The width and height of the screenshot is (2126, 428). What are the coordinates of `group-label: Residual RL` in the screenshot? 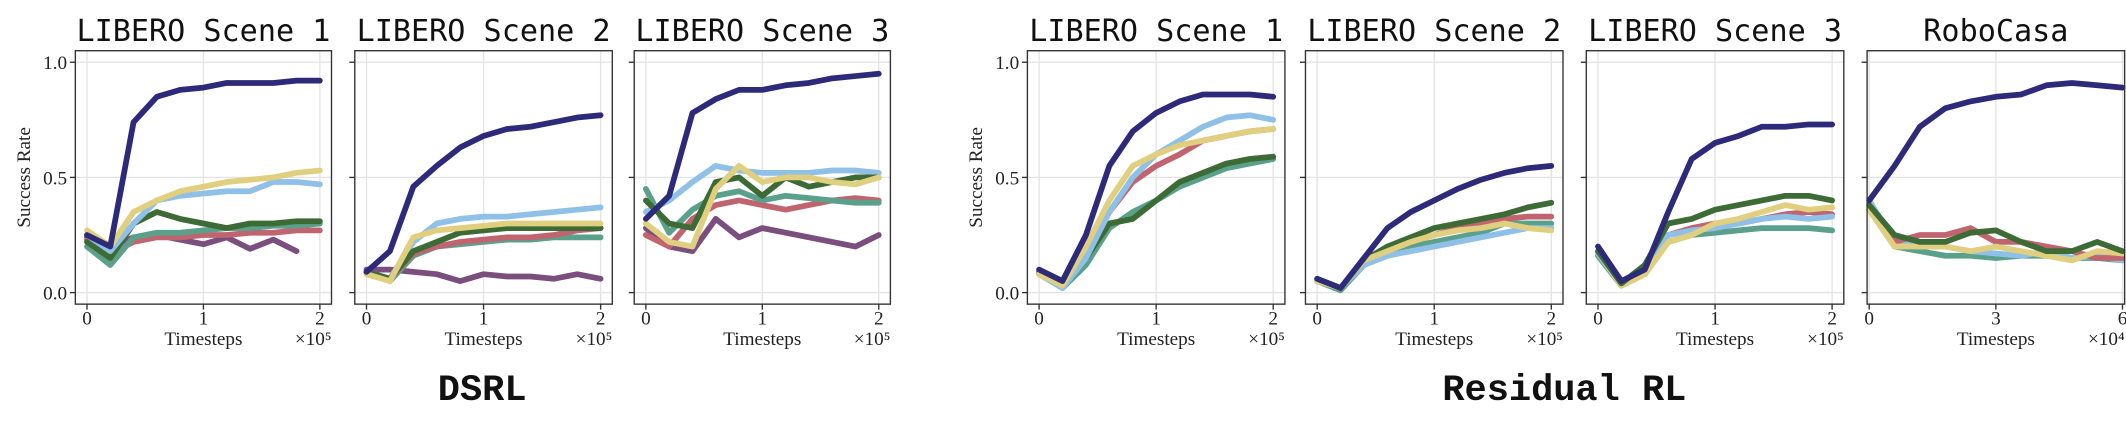 It's located at (1564, 391).